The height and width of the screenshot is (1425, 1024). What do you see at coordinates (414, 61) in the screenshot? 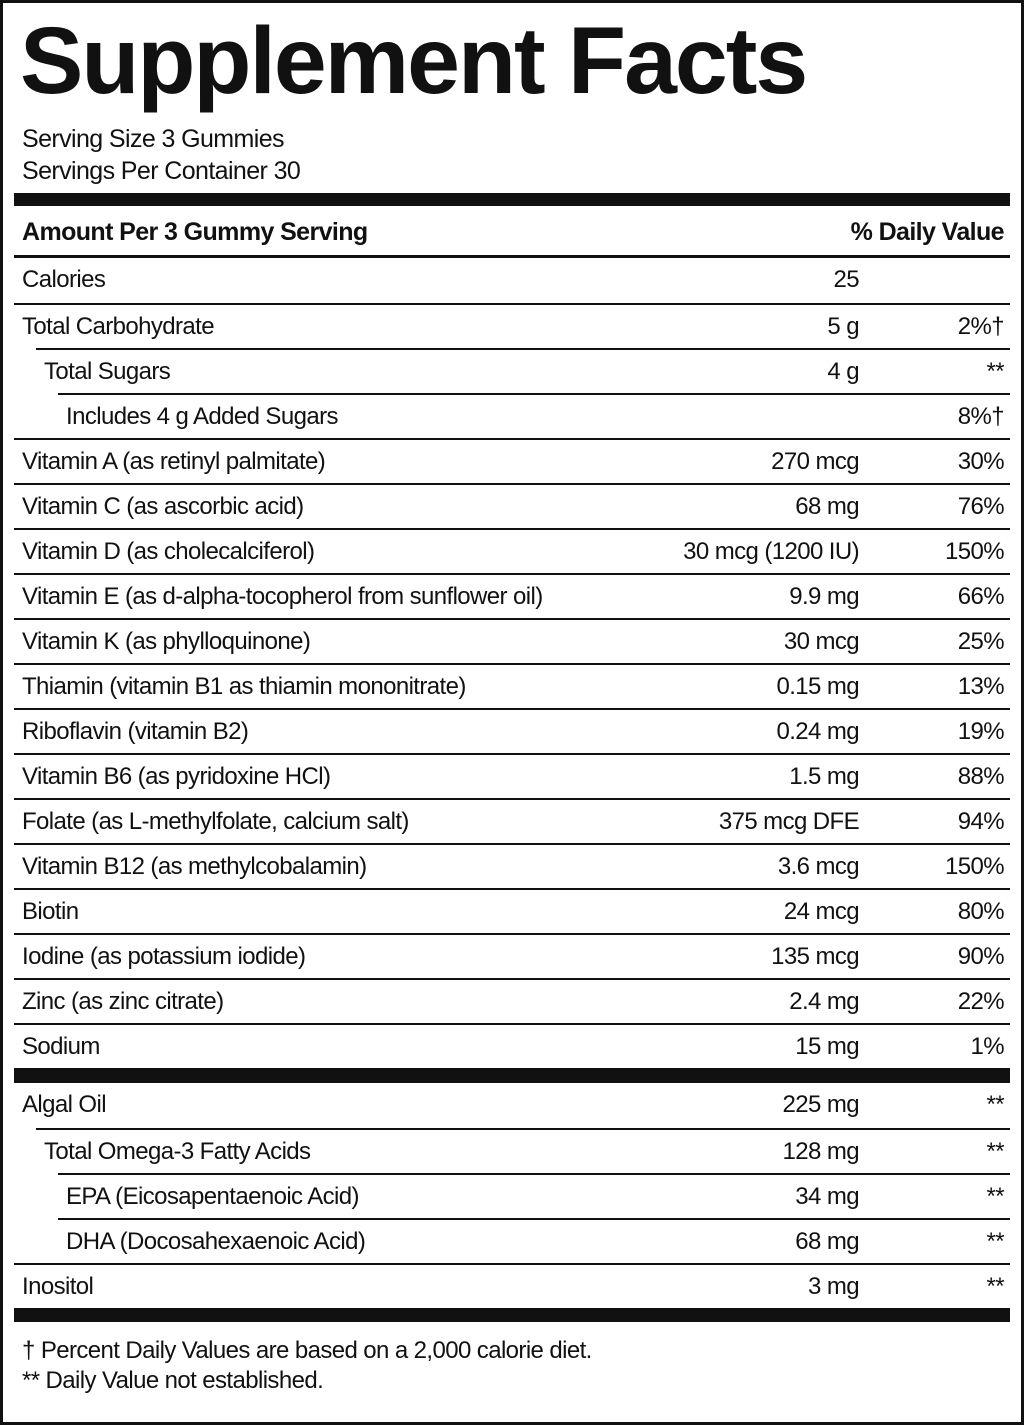
I see `title: Supplement Facts` at bounding box center [414, 61].